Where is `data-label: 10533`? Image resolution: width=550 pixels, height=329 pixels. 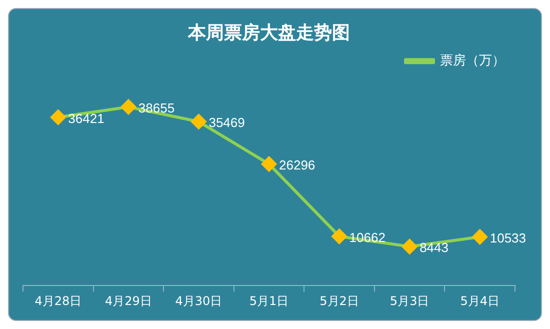 data-label: 10533 is located at coordinates (508, 238).